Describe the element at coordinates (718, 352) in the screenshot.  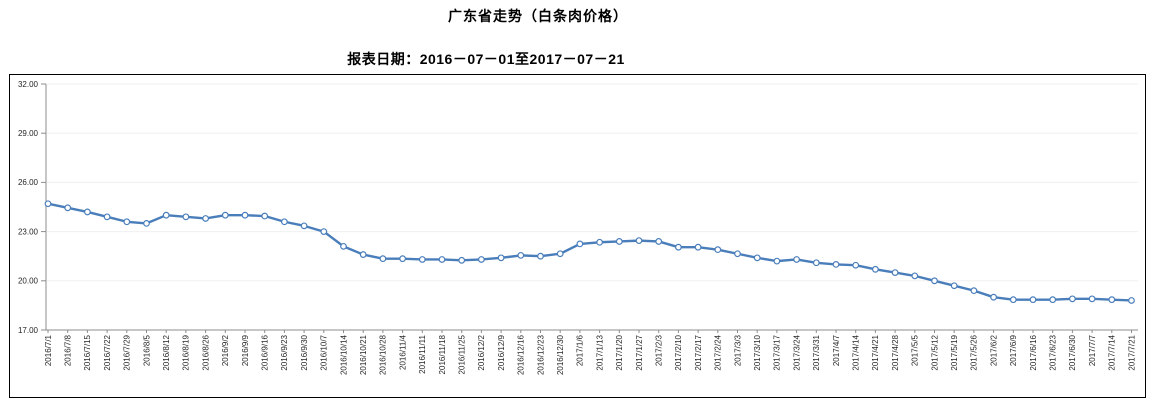
I see `x-axis-tick-label: 2017/2/24` at that location.